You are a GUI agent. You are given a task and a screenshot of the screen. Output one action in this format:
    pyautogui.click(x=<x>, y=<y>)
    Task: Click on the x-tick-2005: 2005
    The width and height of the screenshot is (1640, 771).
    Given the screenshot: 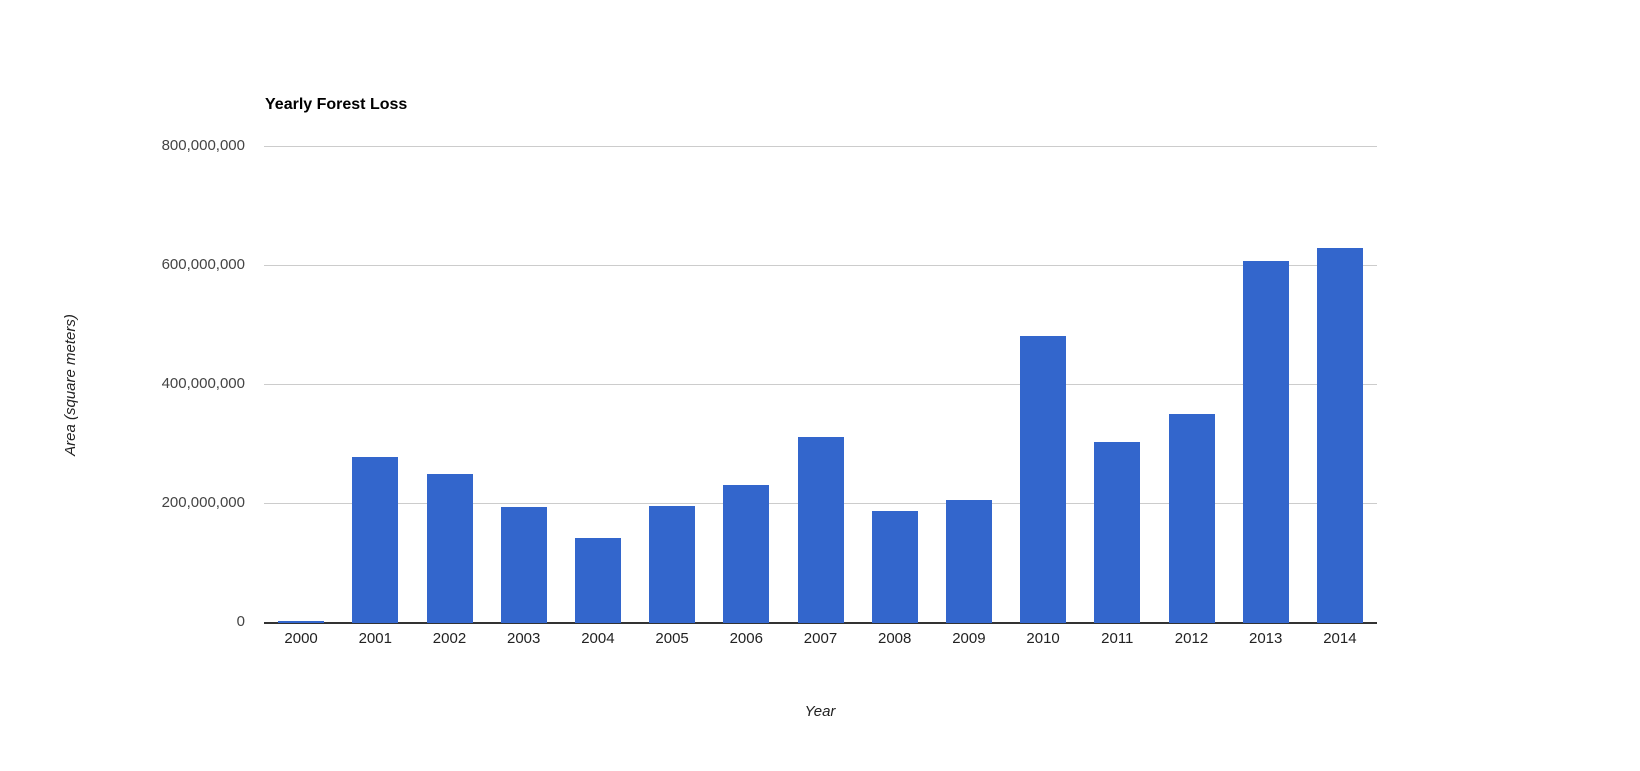 What is the action you would take?
    pyautogui.click(x=672, y=638)
    